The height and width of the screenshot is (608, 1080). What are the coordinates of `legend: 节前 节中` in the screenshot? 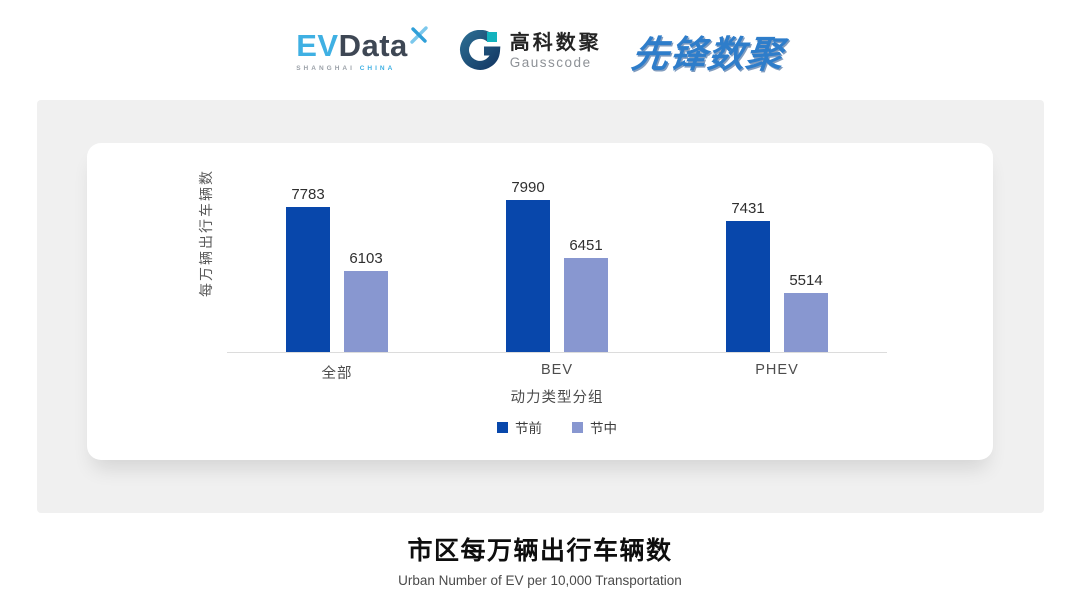 It's located at (557, 427).